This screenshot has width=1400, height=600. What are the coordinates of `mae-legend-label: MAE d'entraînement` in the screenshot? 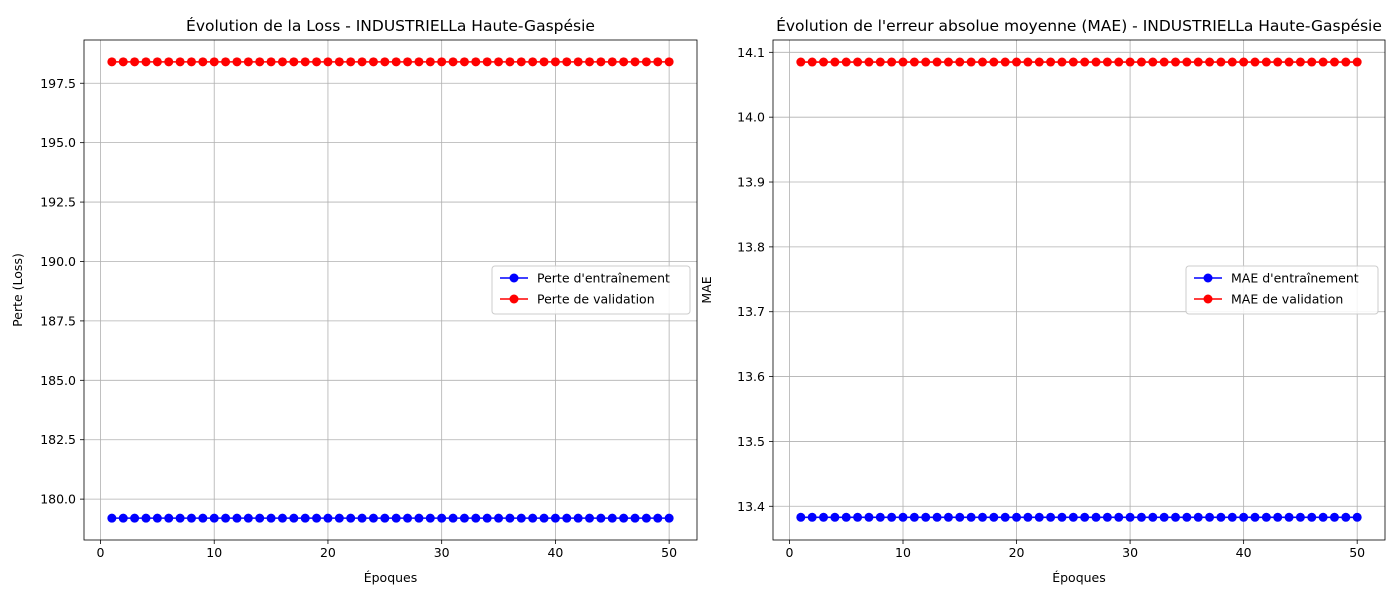 It's located at (1295, 278).